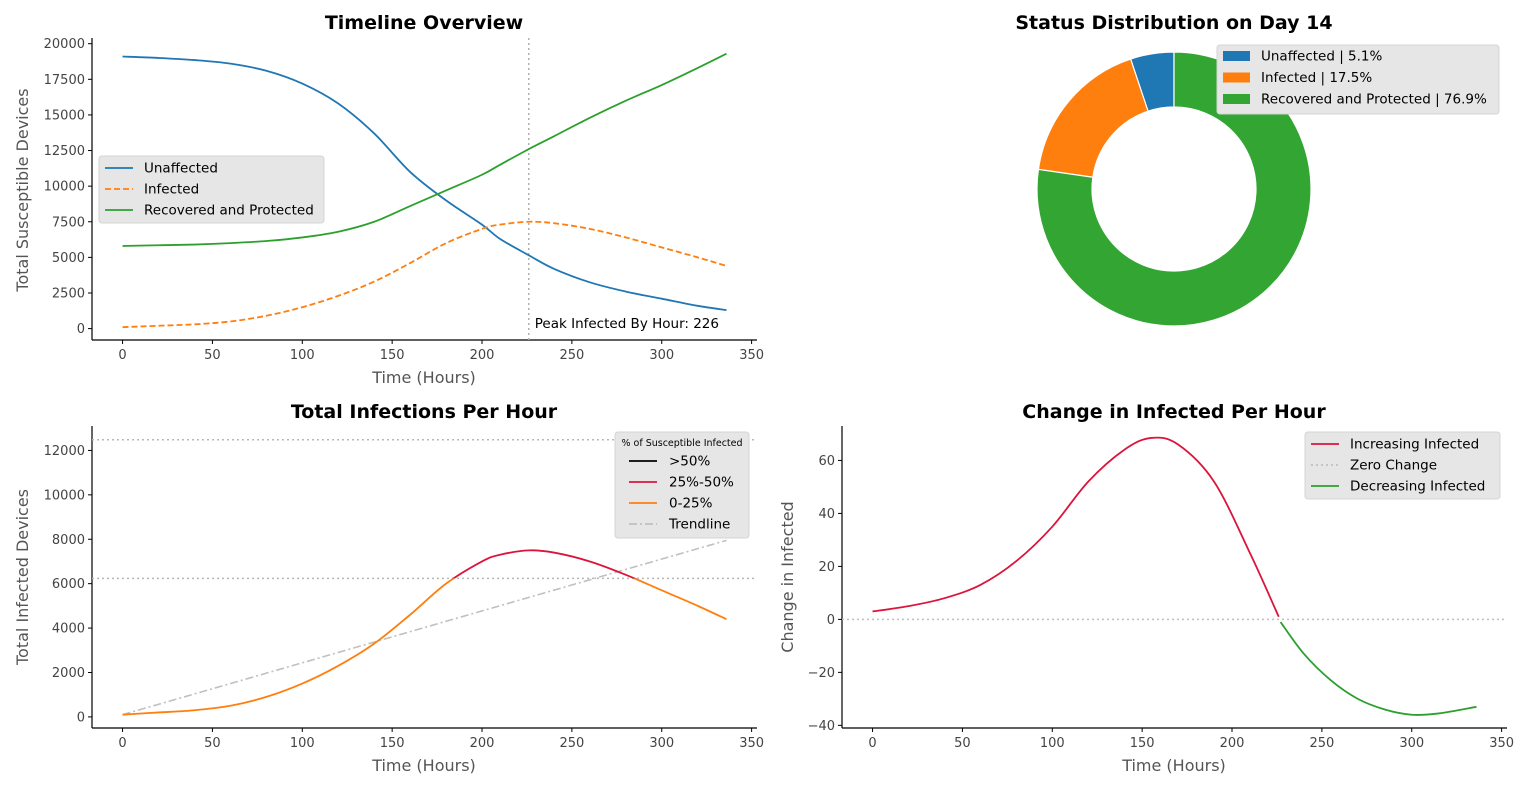 Image resolution: width=1530 pixels, height=790 pixels. What do you see at coordinates (212, 355) in the screenshot?
I see `timeline-x-tick-label: 50` at bounding box center [212, 355].